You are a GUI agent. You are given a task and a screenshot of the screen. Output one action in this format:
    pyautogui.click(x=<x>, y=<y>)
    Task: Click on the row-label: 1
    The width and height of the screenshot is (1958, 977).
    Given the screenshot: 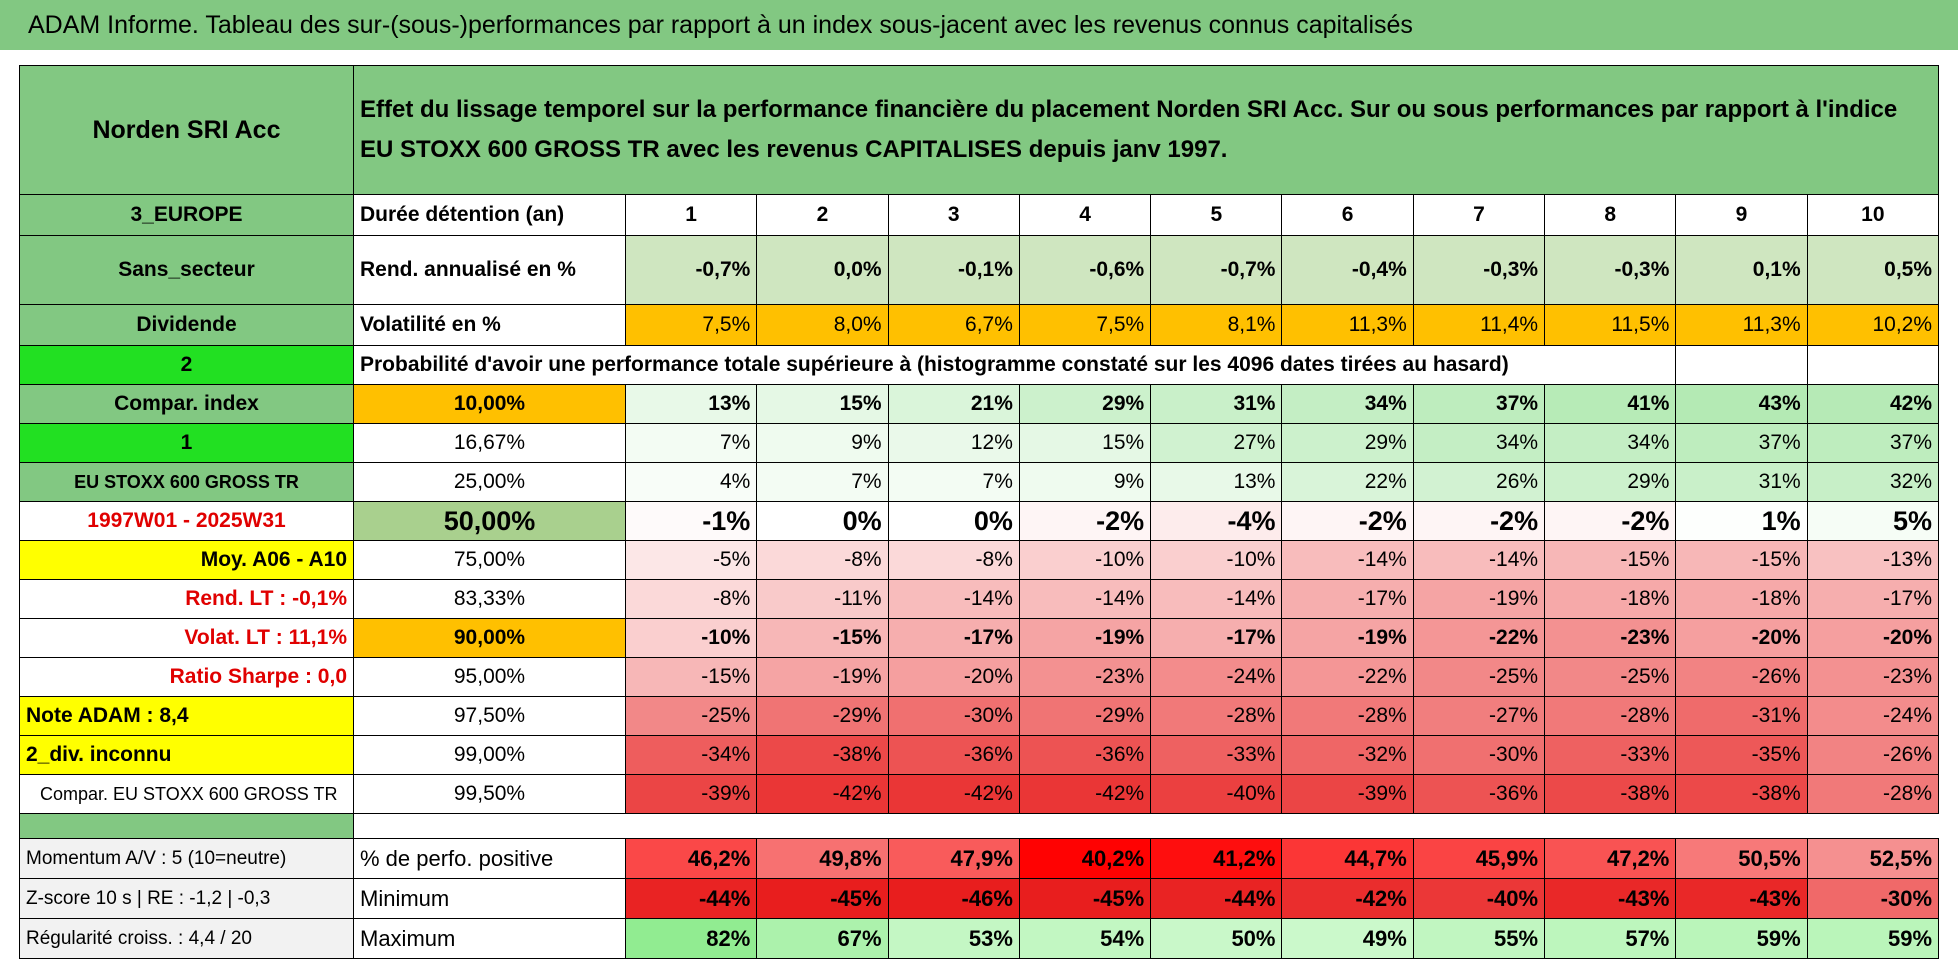 What is the action you would take?
    pyautogui.click(x=186, y=443)
    